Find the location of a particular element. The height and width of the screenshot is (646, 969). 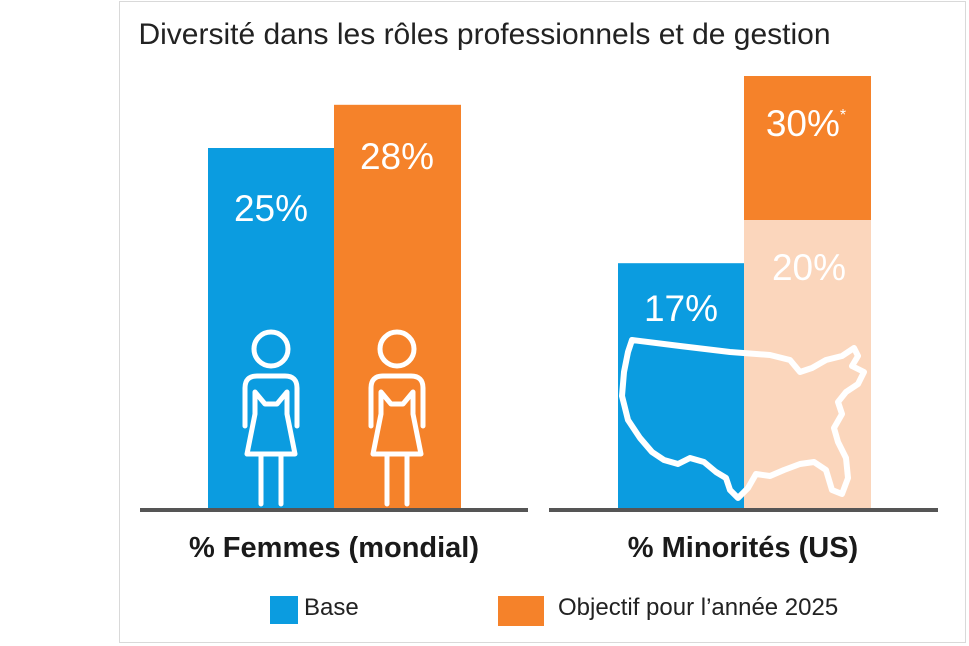

bar-minorities-base is located at coordinates (681, 385).